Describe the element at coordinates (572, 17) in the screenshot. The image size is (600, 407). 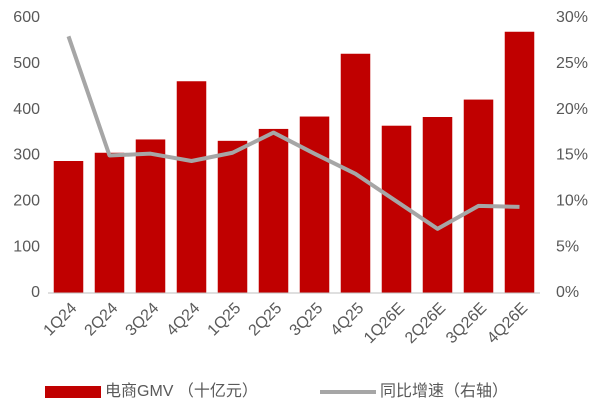
I see `y2-tick-label: 30%` at that location.